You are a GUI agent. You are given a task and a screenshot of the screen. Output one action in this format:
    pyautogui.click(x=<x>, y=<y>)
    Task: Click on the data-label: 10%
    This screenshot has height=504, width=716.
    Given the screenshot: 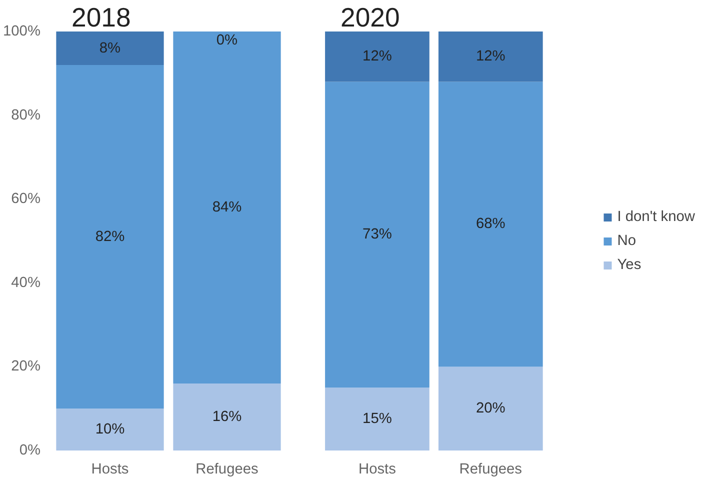 What is the action you would take?
    pyautogui.click(x=110, y=430)
    